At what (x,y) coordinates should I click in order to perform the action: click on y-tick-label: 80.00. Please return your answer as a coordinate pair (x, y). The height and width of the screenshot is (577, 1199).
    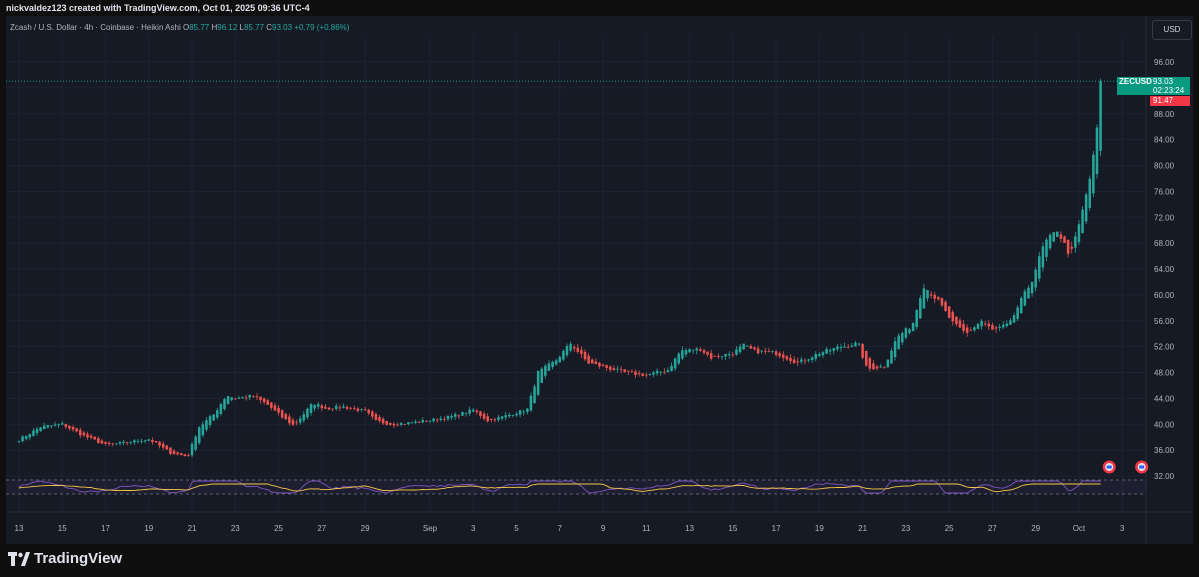
    Looking at the image, I should click on (1164, 166).